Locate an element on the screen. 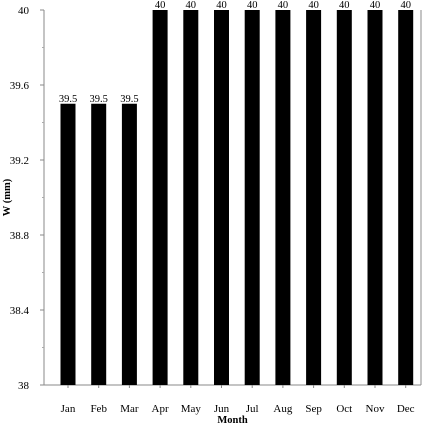  bar-dec is located at coordinates (406, 197).